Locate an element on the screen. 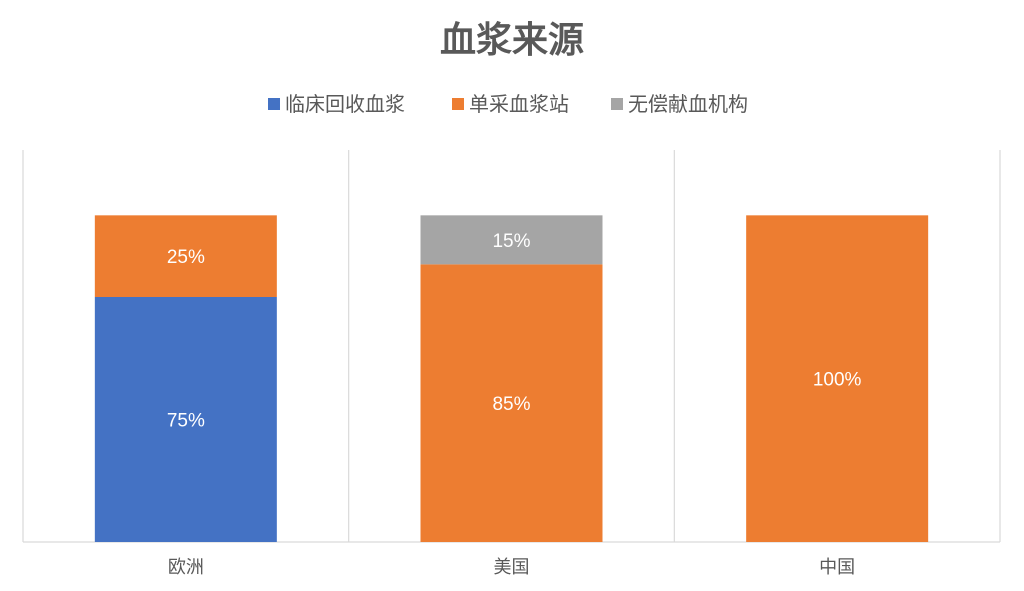  x-tick-label-2: 美国 is located at coordinates (512, 567).